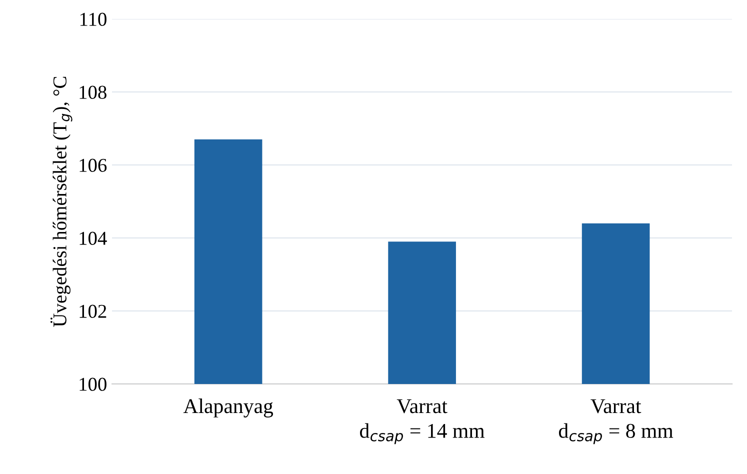  I want to click on y-axis-title: Üvegedési hőmérséklet (T$_{g}$), °C, so click(61, 201).